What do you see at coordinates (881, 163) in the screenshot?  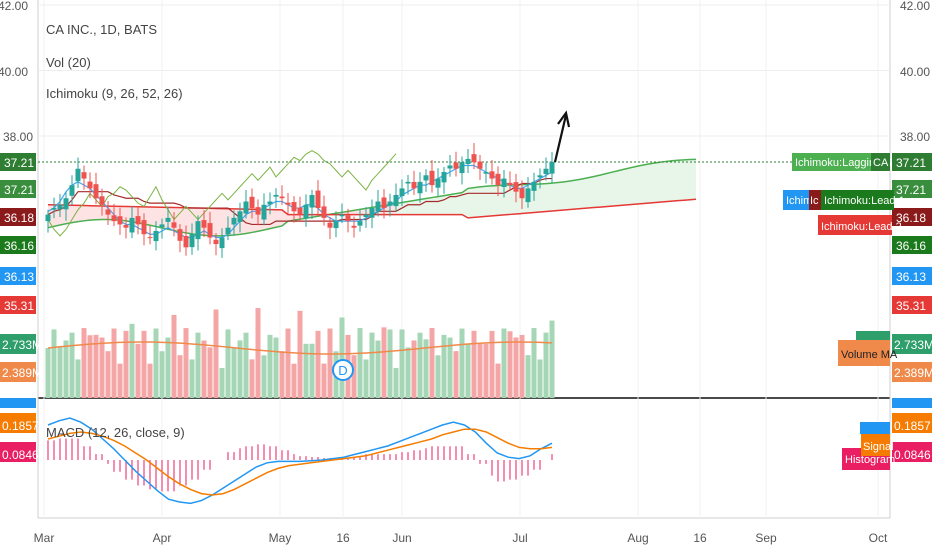 I see `symbol-label-text: CA` at bounding box center [881, 163].